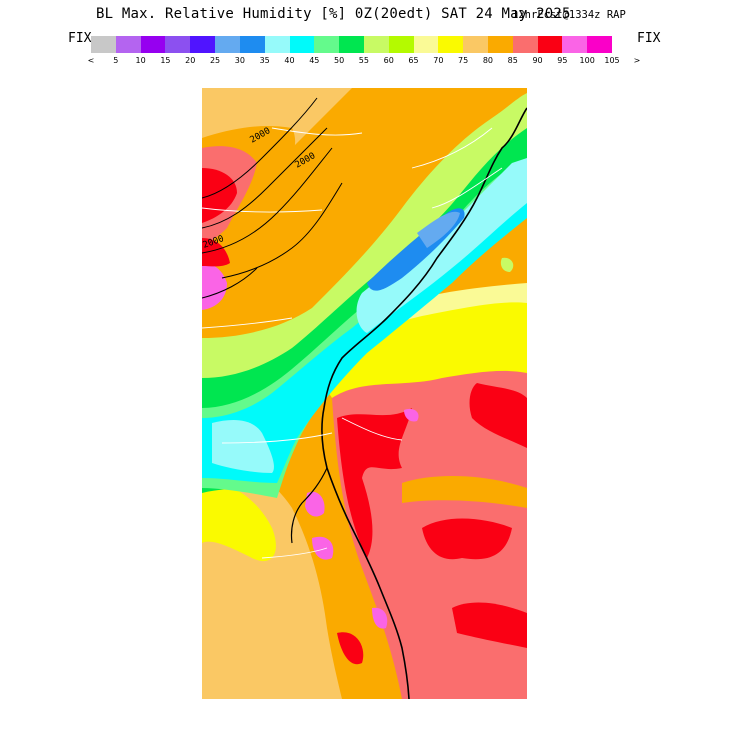 The image size is (729, 729). Describe the element at coordinates (264, 60) in the screenshot. I see `legend-tick: 35` at that location.